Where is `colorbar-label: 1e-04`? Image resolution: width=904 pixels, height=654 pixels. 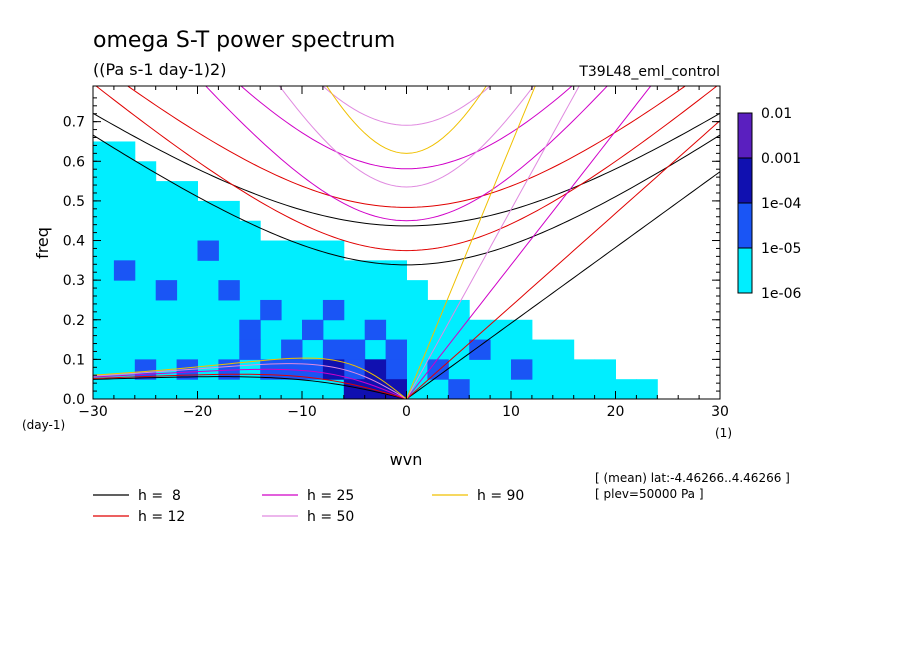
colorbar-label: 1e-04 is located at coordinates (781, 204).